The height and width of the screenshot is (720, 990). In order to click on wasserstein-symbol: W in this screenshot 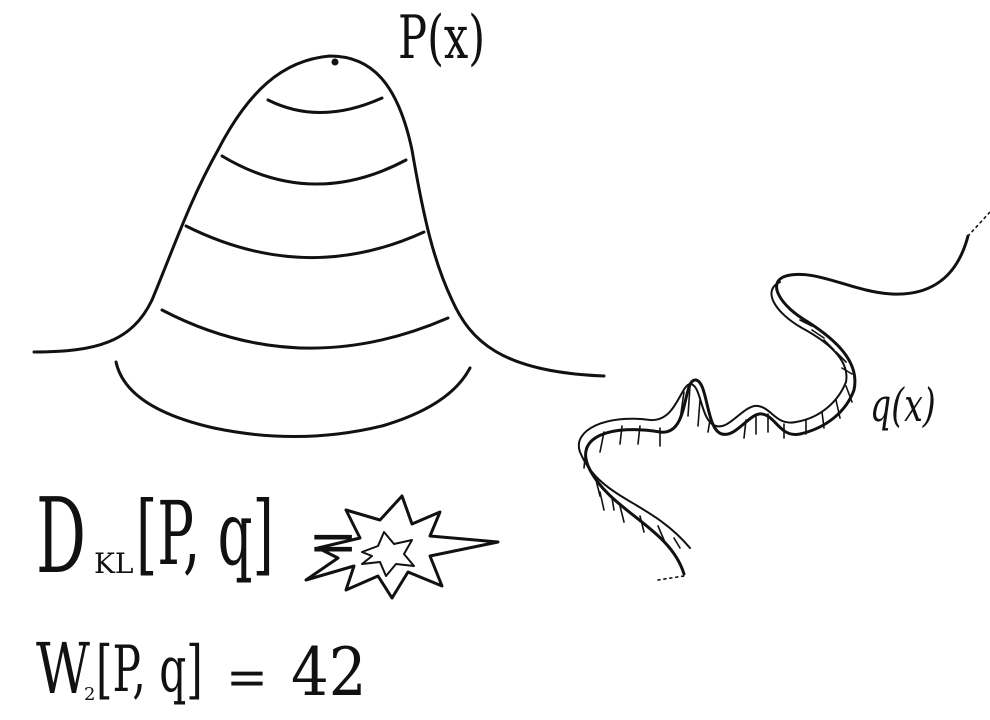, I will do `click(63, 669)`.